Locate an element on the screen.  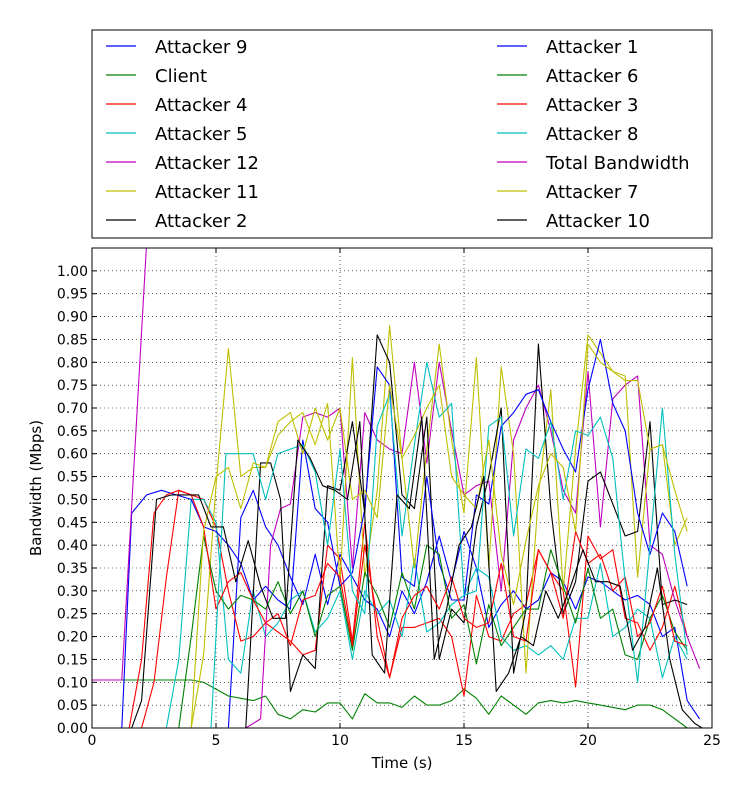
legend-label-attacker-10: Attacker 10 is located at coordinates (598, 221).